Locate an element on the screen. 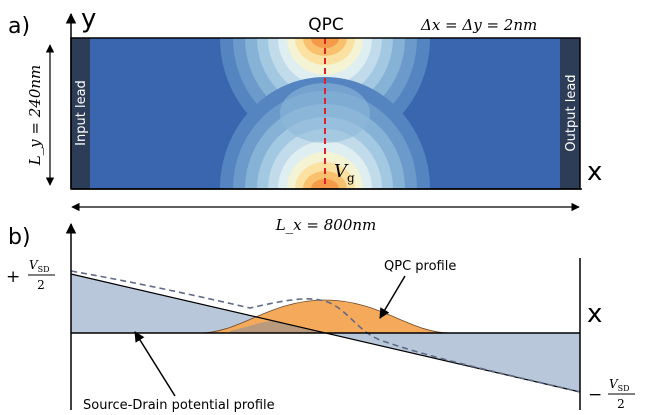  gate-label: Vg is located at coordinates (344, 173).